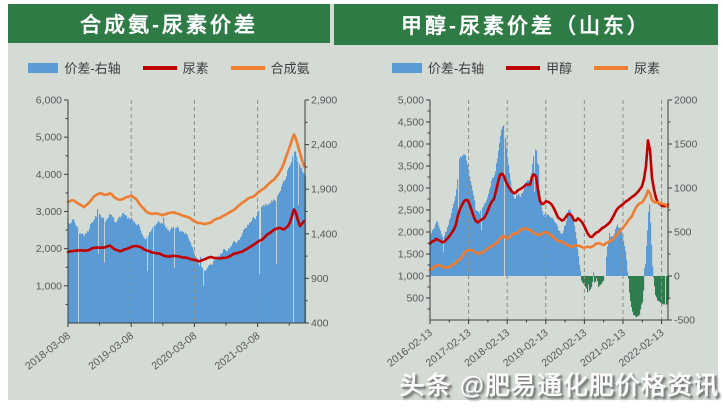 The image size is (723, 408). Describe the element at coordinates (686, 101) in the screenshot. I see `y-axis-label: 2000` at that location.